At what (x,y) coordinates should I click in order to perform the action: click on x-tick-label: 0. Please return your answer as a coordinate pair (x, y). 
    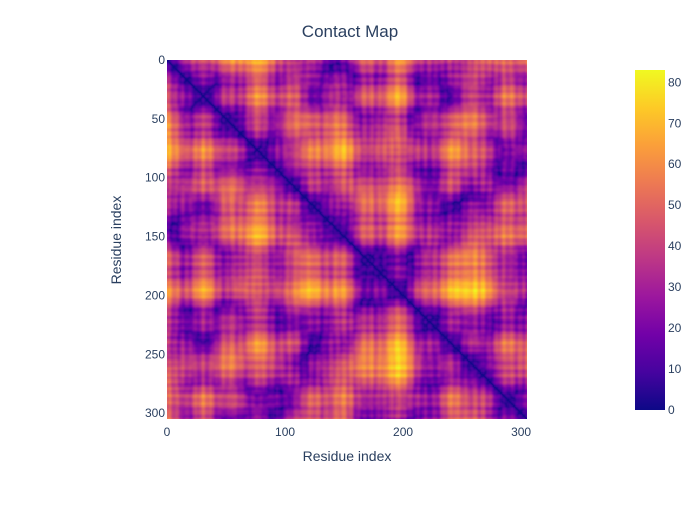
    Looking at the image, I should click on (167, 432).